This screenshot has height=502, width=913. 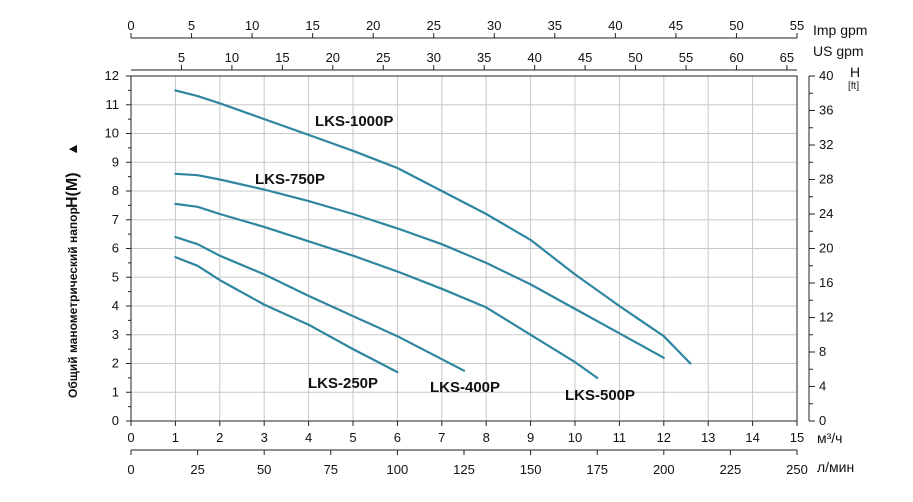 I want to click on y-tick-label: 4, so click(x=115, y=305).